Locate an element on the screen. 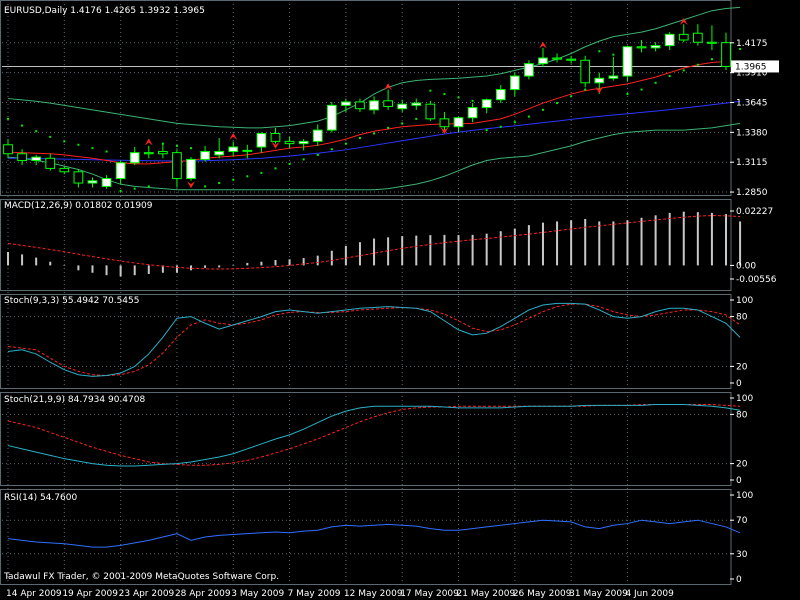 This screenshot has width=800, height=600. main-title: EURUSD,Daily 1.4176 1.4265 1.3932 1.3965 is located at coordinates (104, 11).